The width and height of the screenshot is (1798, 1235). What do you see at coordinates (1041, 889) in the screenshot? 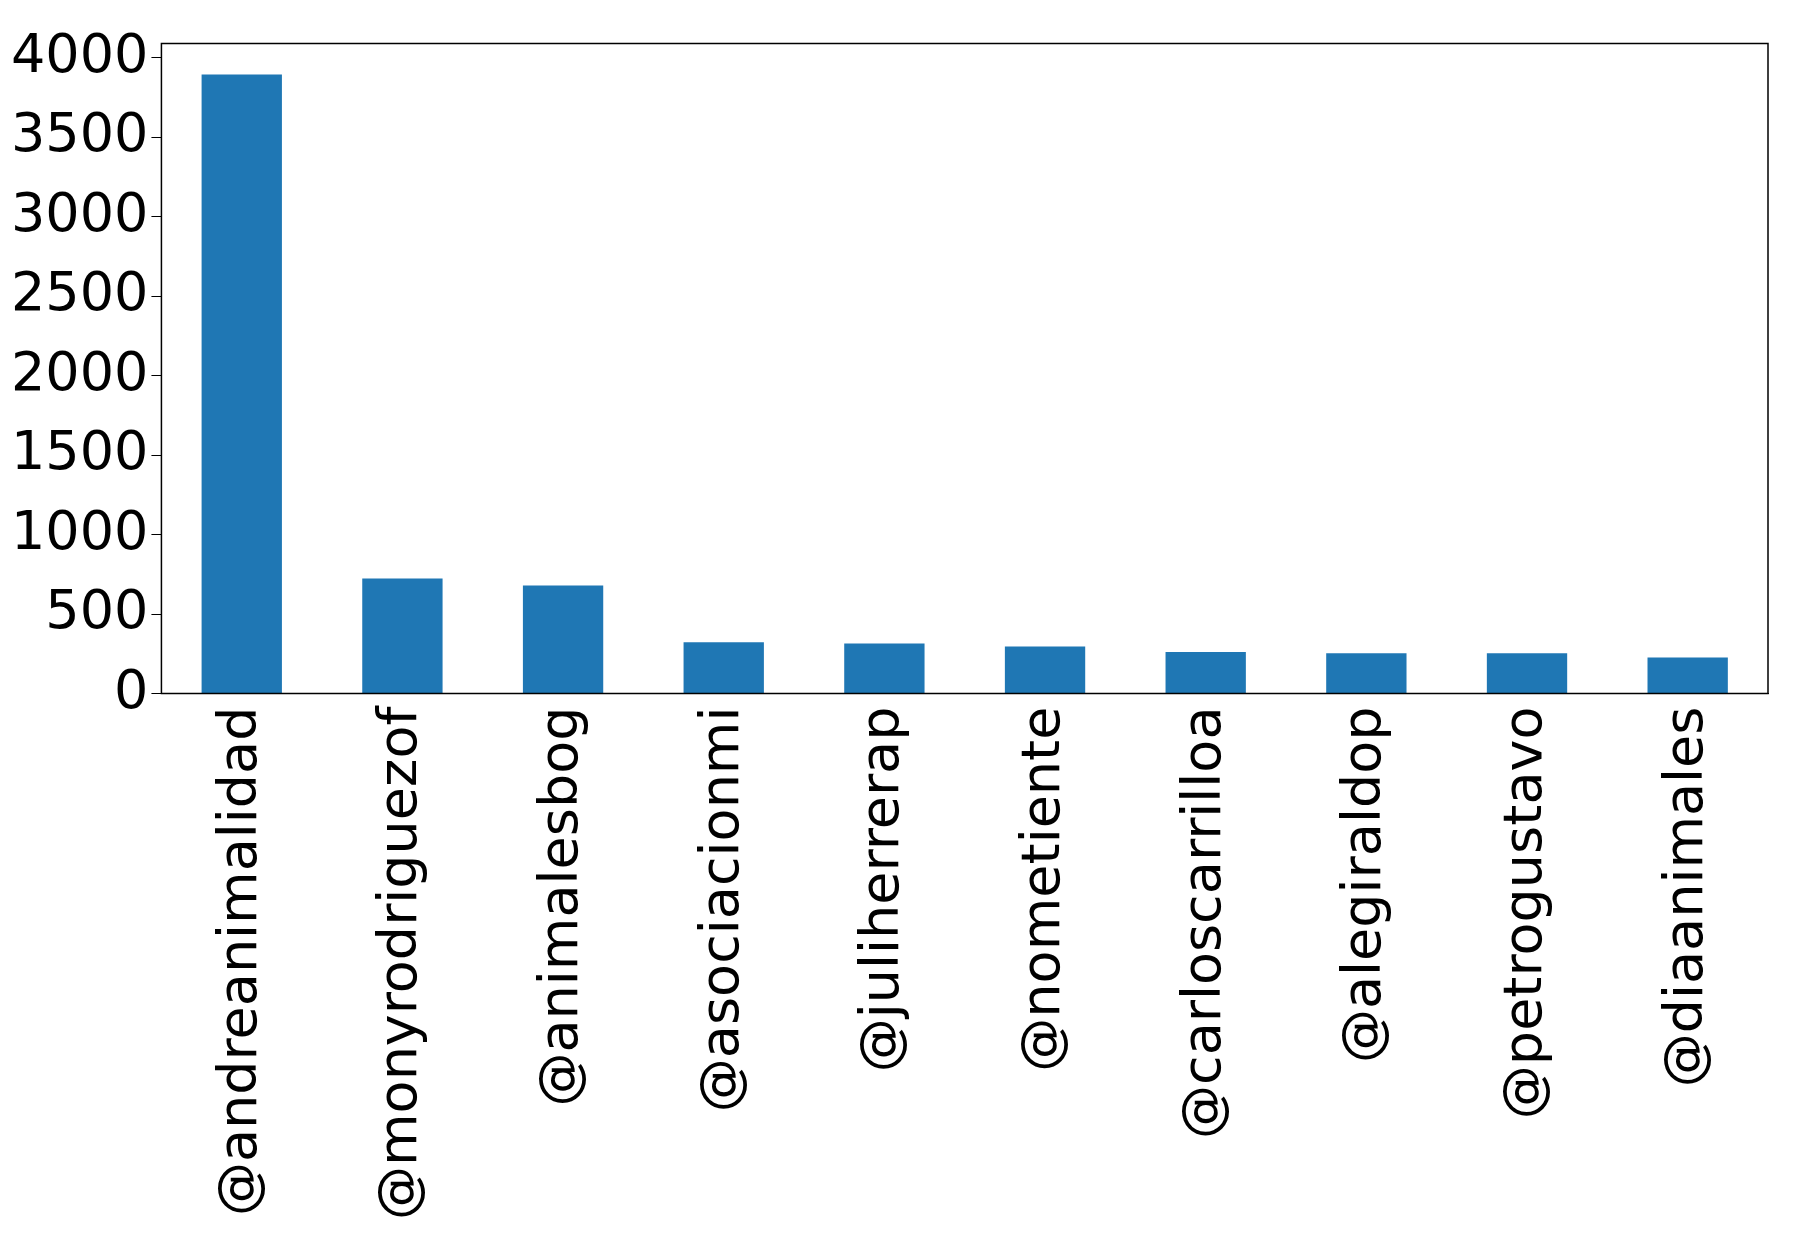
I see `x-tick-label: @nometiente` at bounding box center [1041, 889].